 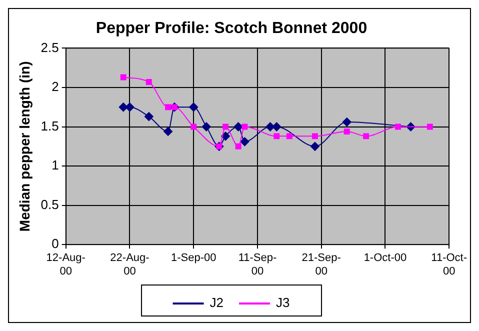 What do you see at coordinates (24, 146) in the screenshot?
I see `y-axis-title: Median pepper length (in)` at bounding box center [24, 146].